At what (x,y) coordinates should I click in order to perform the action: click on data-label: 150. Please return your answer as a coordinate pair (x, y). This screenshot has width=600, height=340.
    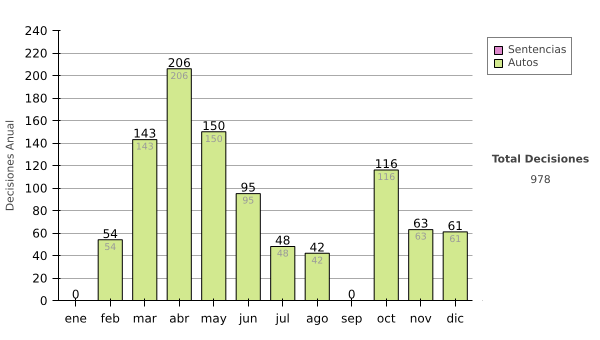
    Looking at the image, I should click on (213, 139).